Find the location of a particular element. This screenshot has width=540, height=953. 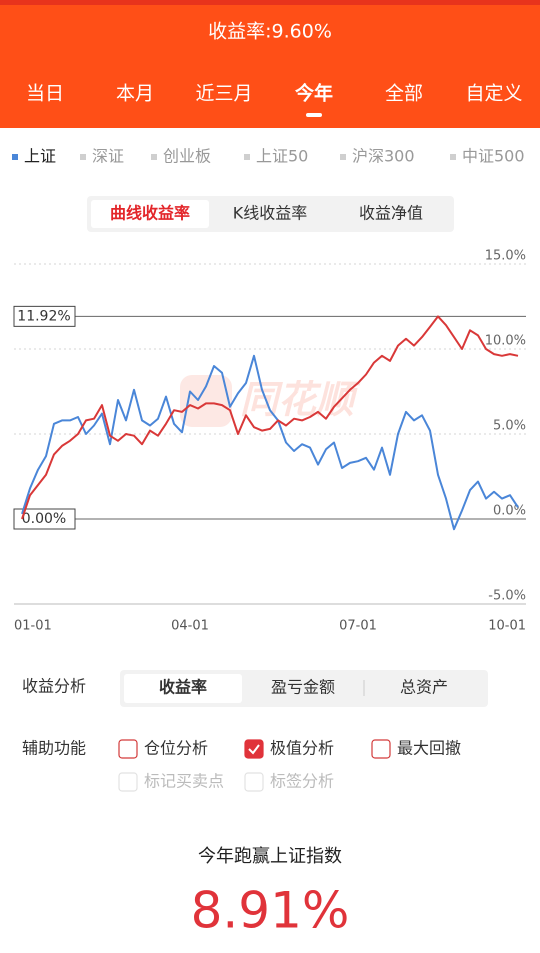

aux-label: 辅助功能 is located at coordinates (54, 748).